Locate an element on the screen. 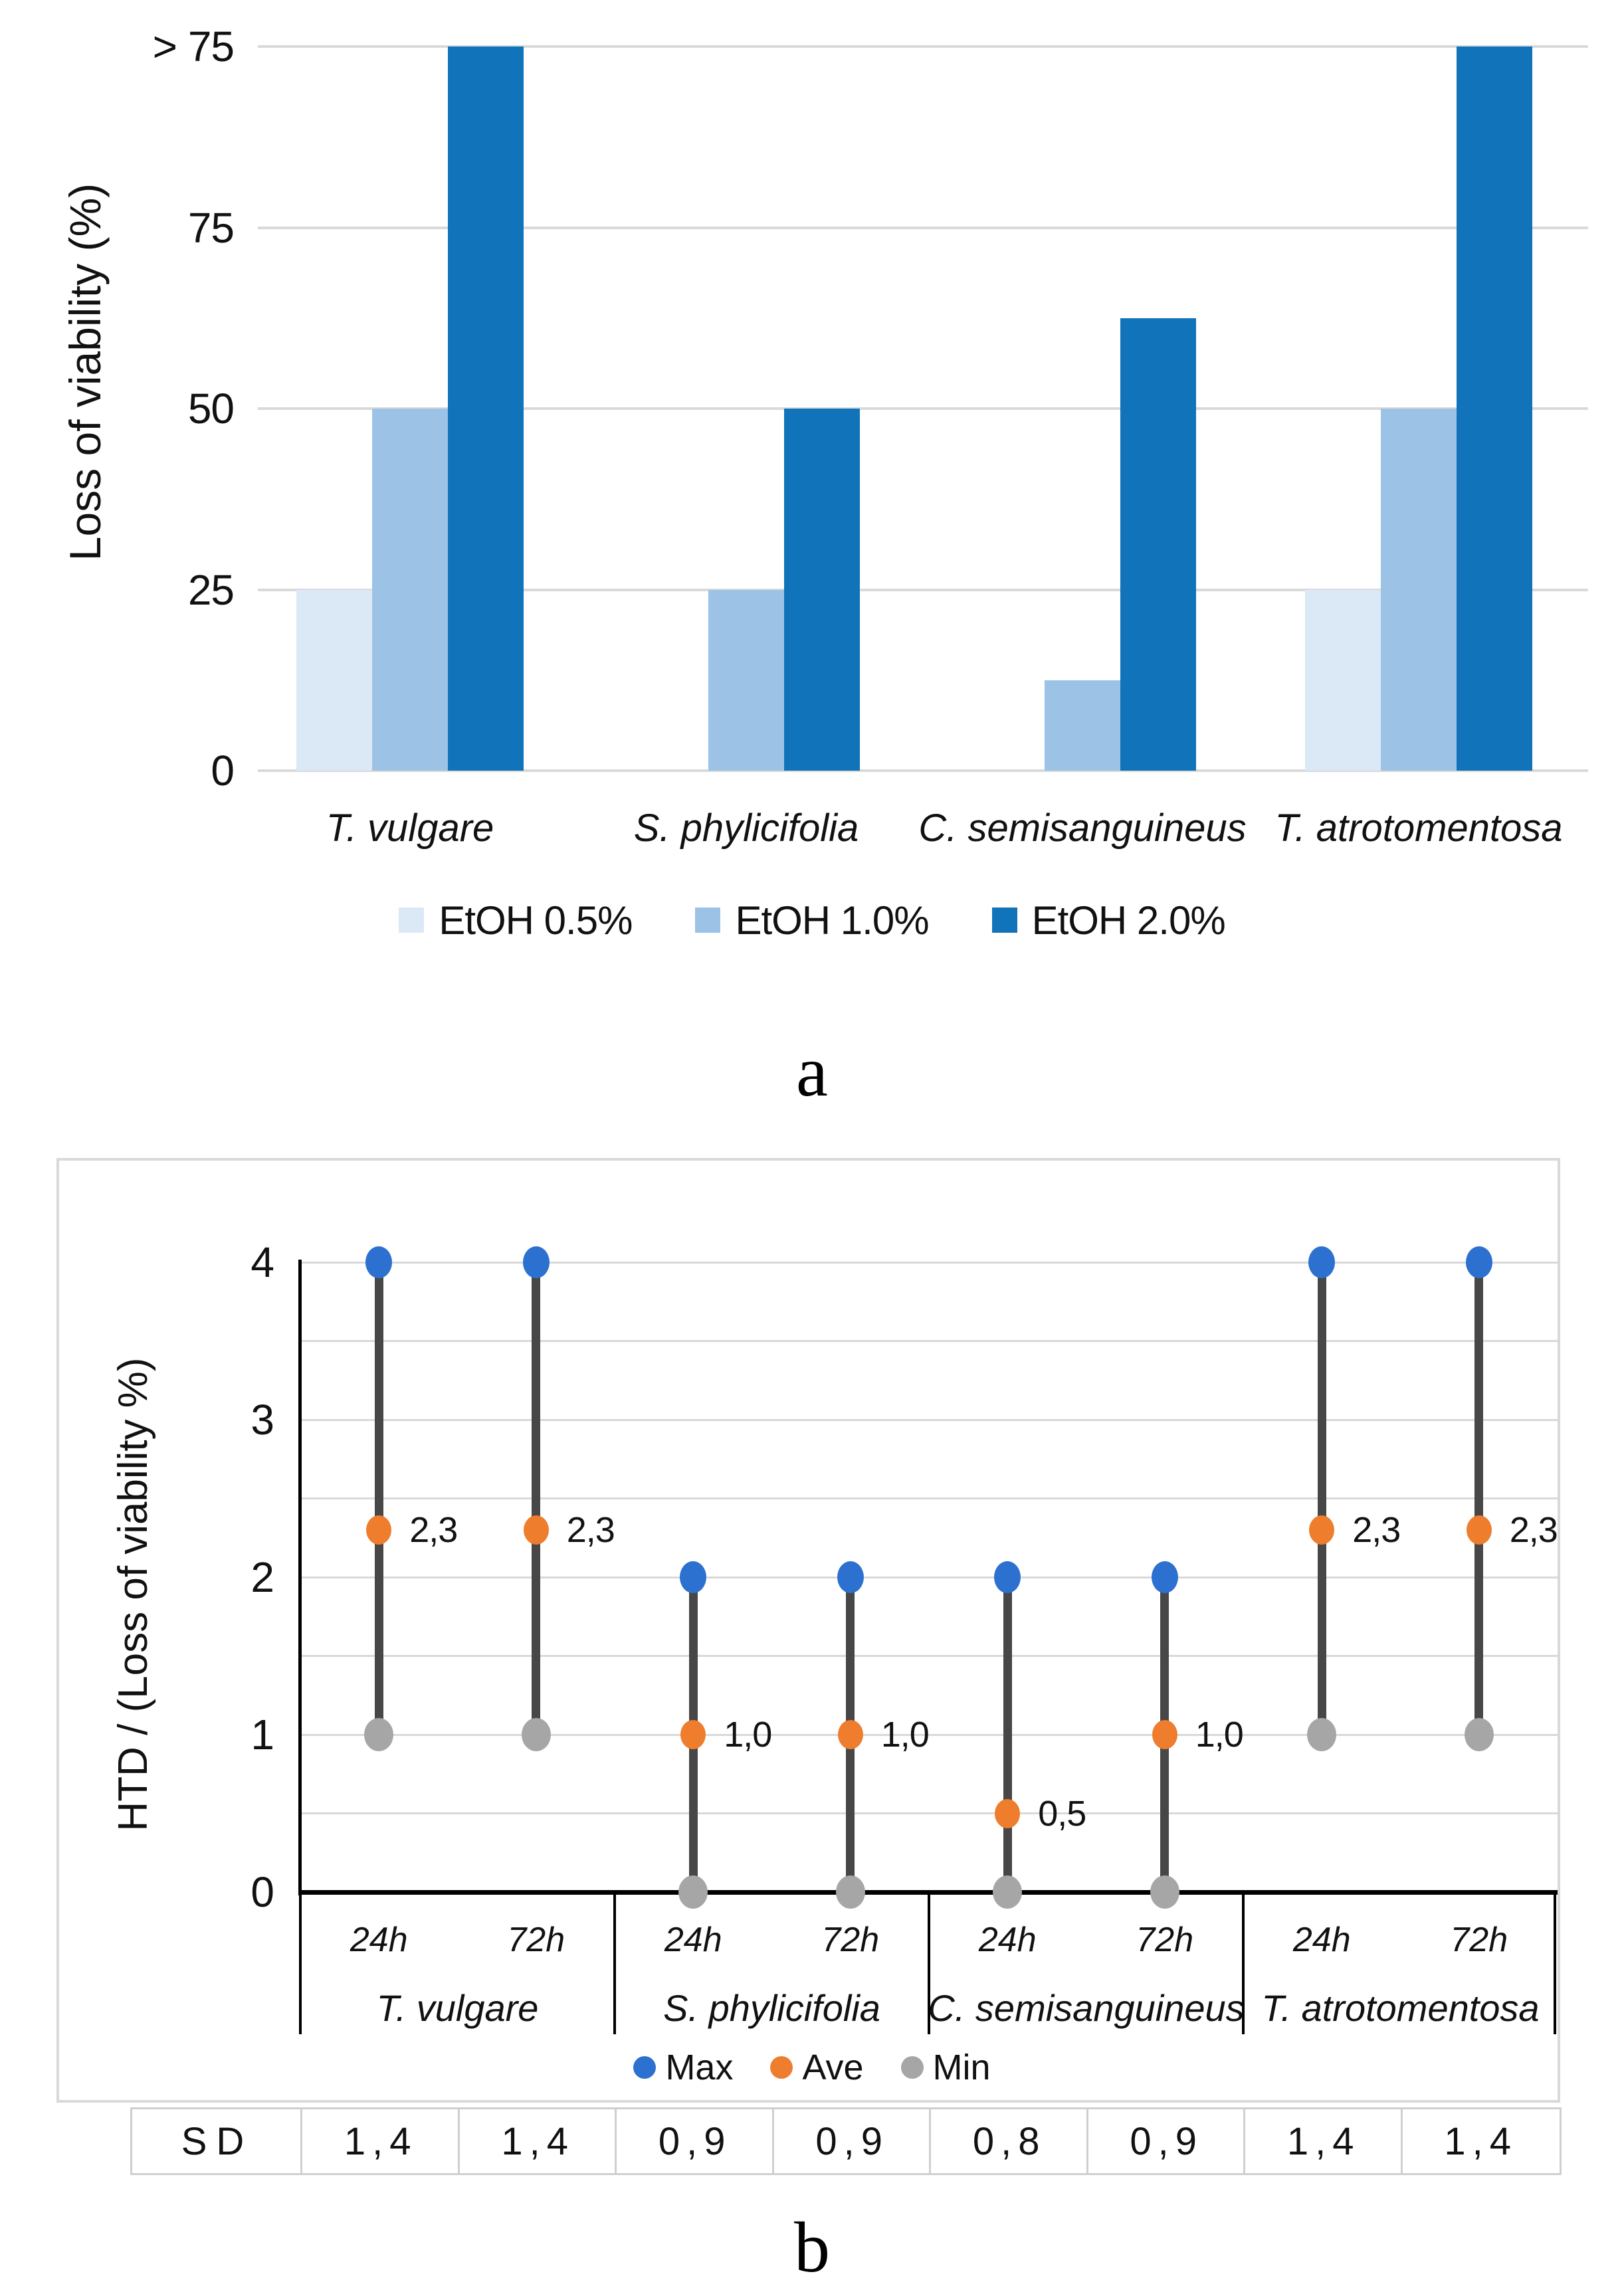 This screenshot has width=1624, height=2296. bar-etoh-1-0--1 is located at coordinates (410, 590).